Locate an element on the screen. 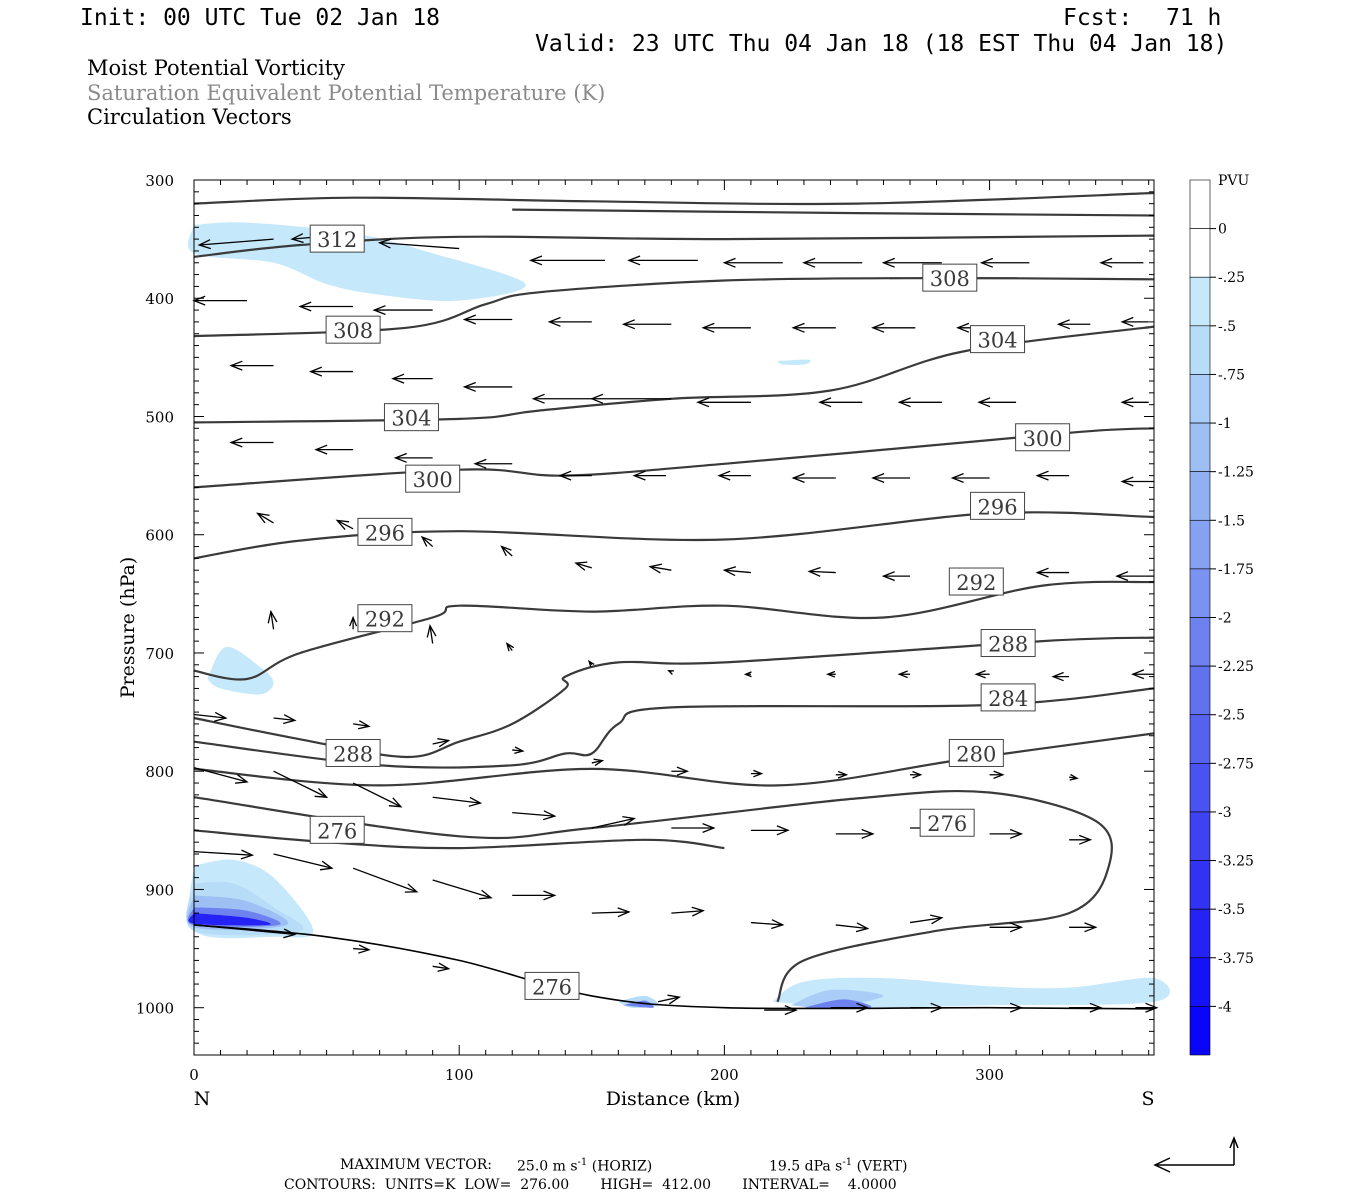 This screenshot has width=1350, height=1200. colorbar-unit: PVU is located at coordinates (1234, 181).